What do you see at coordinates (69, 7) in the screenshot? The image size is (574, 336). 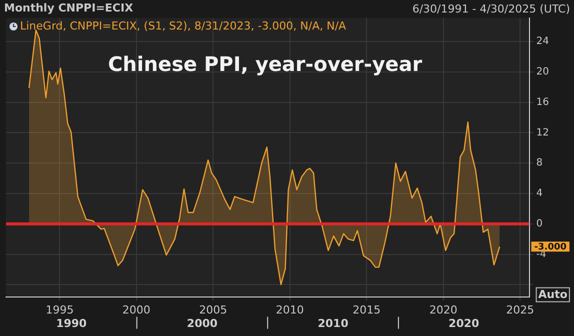 I see `chart-subtitle: Monthly CNPPI=ECIX` at bounding box center [69, 7].